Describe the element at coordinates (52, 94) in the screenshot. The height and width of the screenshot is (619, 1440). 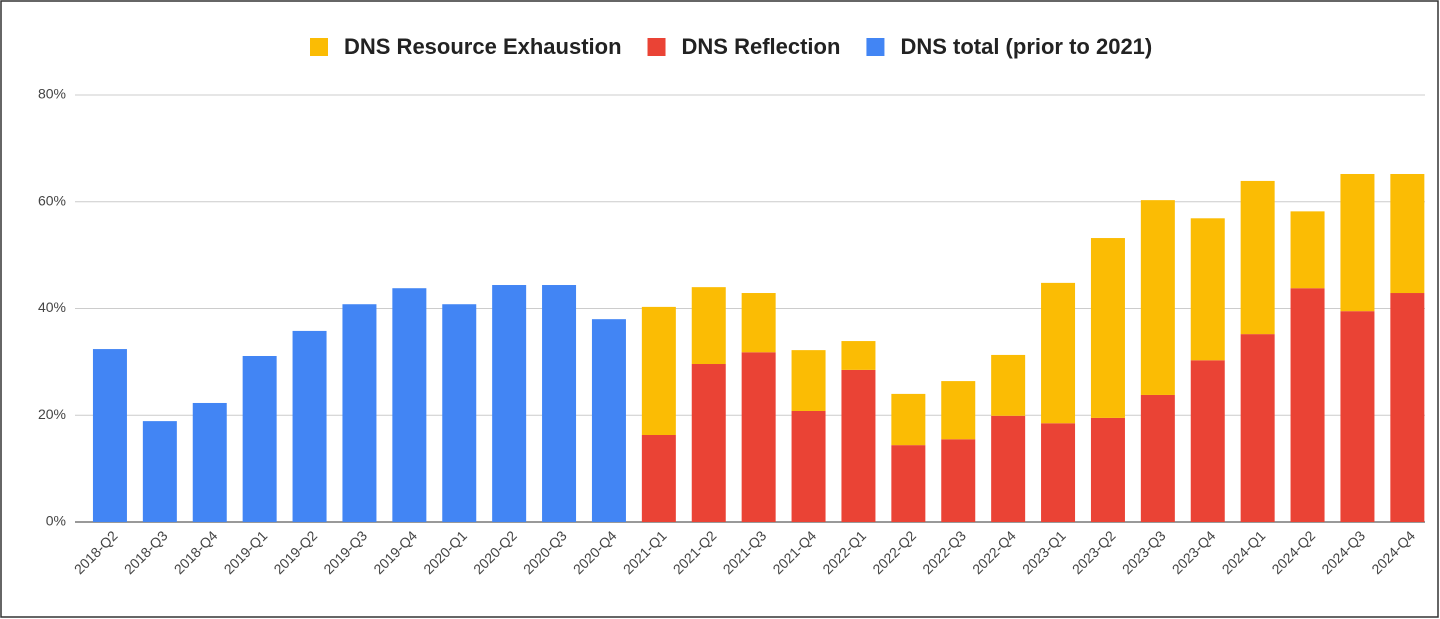
I see `y-tick-label: 80%` at that location.